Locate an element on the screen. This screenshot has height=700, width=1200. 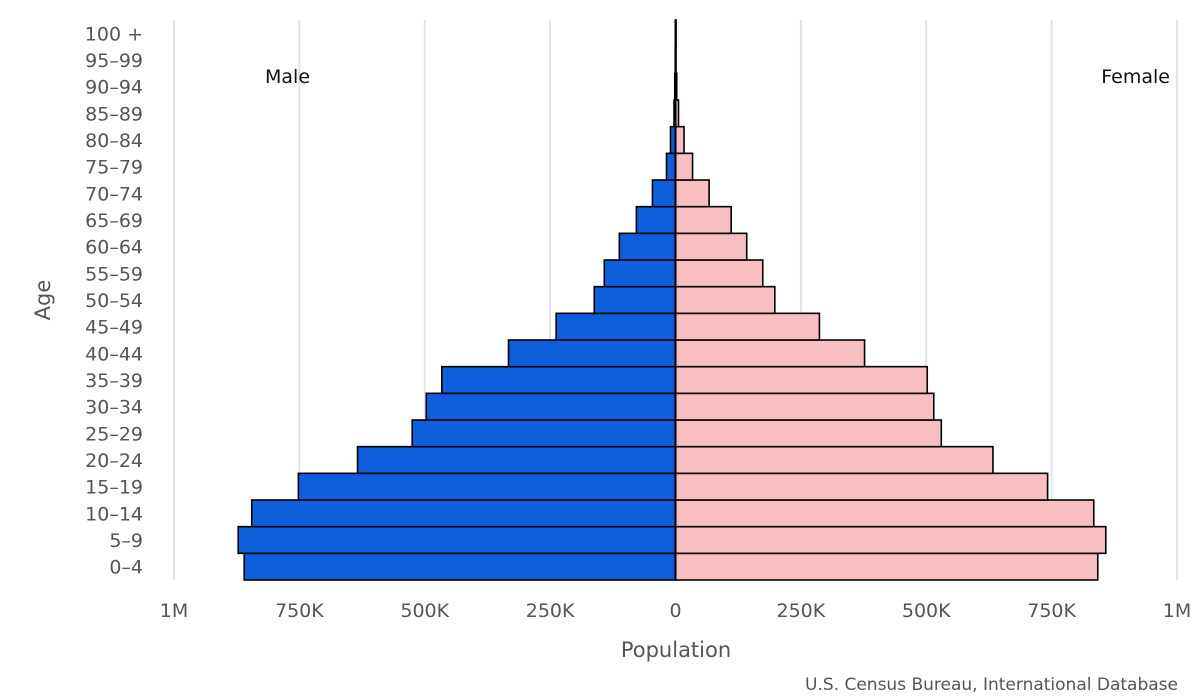
age-label-65-69: 65–69 is located at coordinates (114, 221).